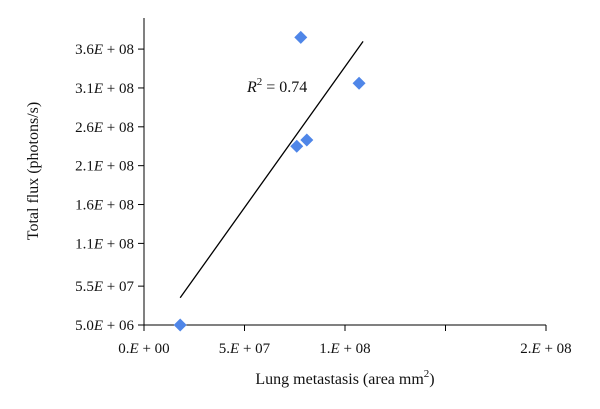  Describe the element at coordinates (104, 287) in the screenshot. I see `y-tick-label: 5.5E + 07` at that location.